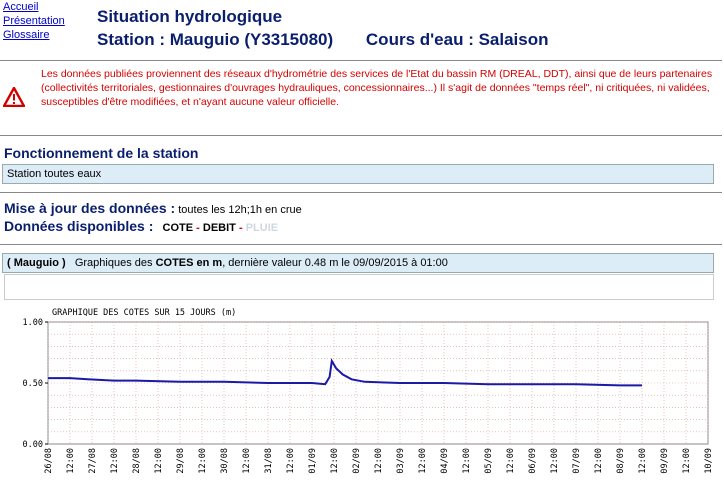 This screenshot has width=724, height=492. Describe the element at coordinates (101, 153) in the screenshot. I see `fonctionnement-title: Fonctionnement de la station` at that location.